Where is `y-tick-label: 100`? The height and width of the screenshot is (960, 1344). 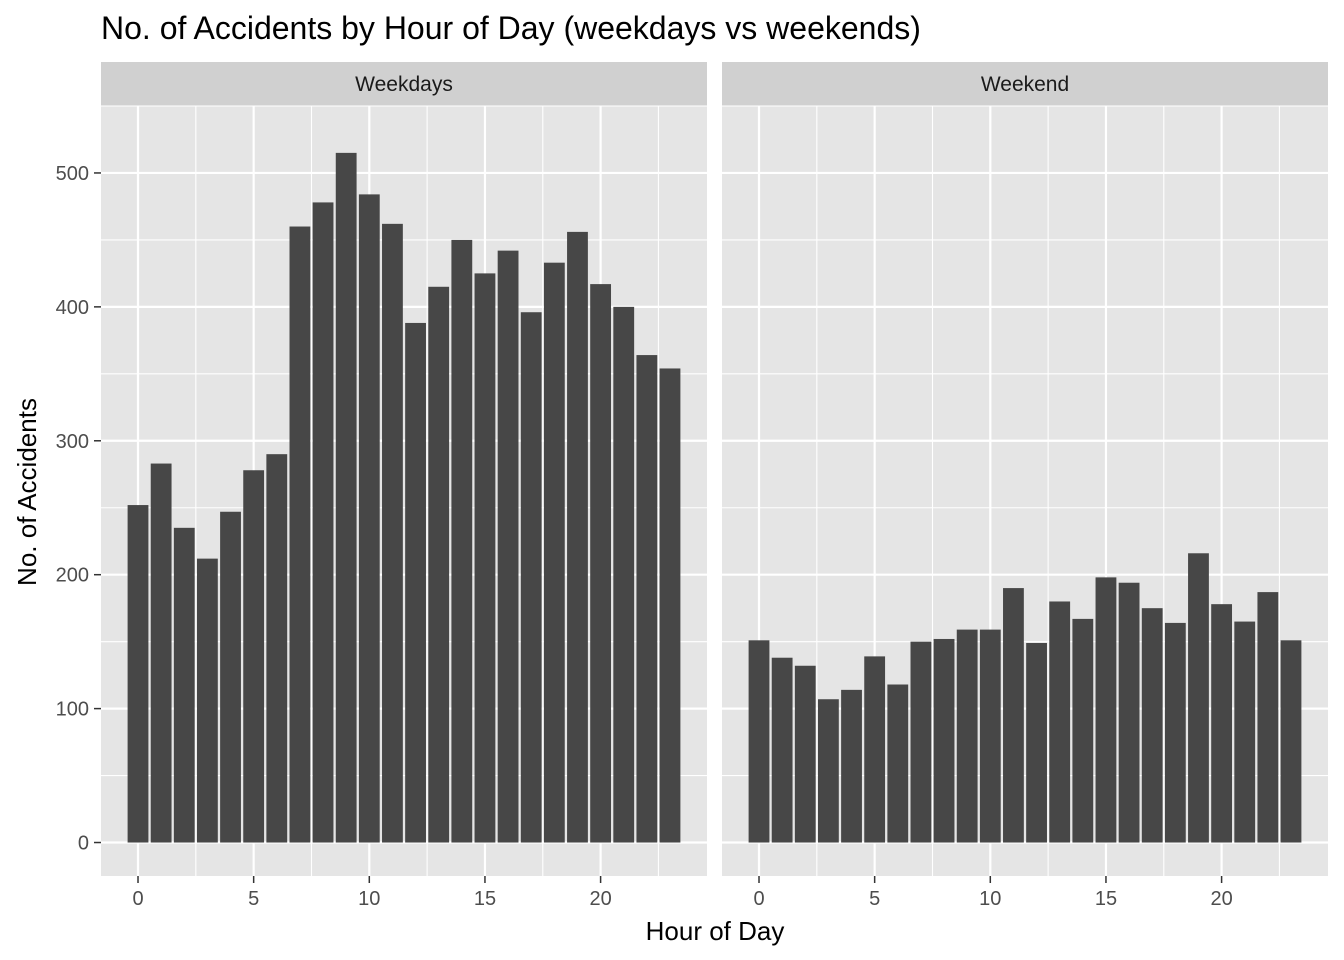 y-tick-label: 100 is located at coordinates (72, 710).